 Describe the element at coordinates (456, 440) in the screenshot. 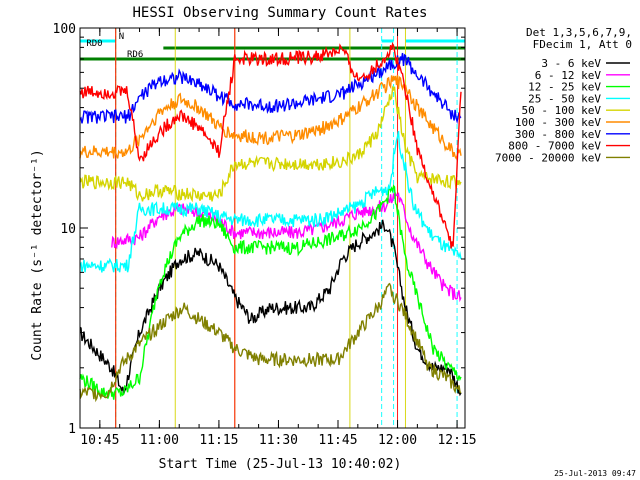

I see `x-tick-label: 12:15` at that location.